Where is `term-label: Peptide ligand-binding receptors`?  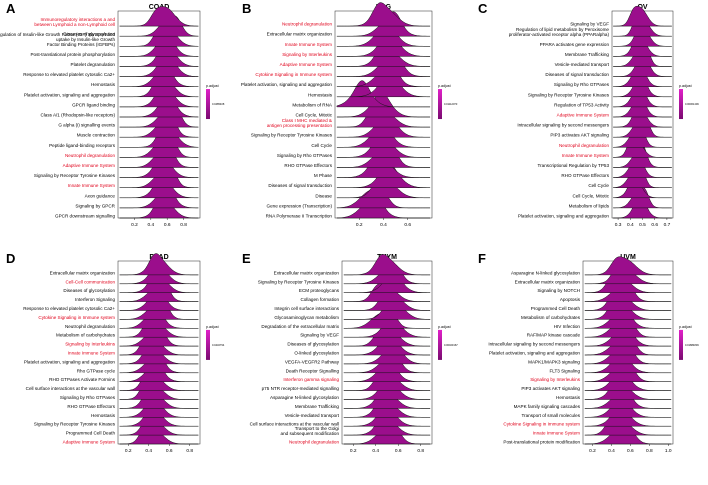
term-label: Peptide ligand-binding receptors is located at coordinates (82, 145).